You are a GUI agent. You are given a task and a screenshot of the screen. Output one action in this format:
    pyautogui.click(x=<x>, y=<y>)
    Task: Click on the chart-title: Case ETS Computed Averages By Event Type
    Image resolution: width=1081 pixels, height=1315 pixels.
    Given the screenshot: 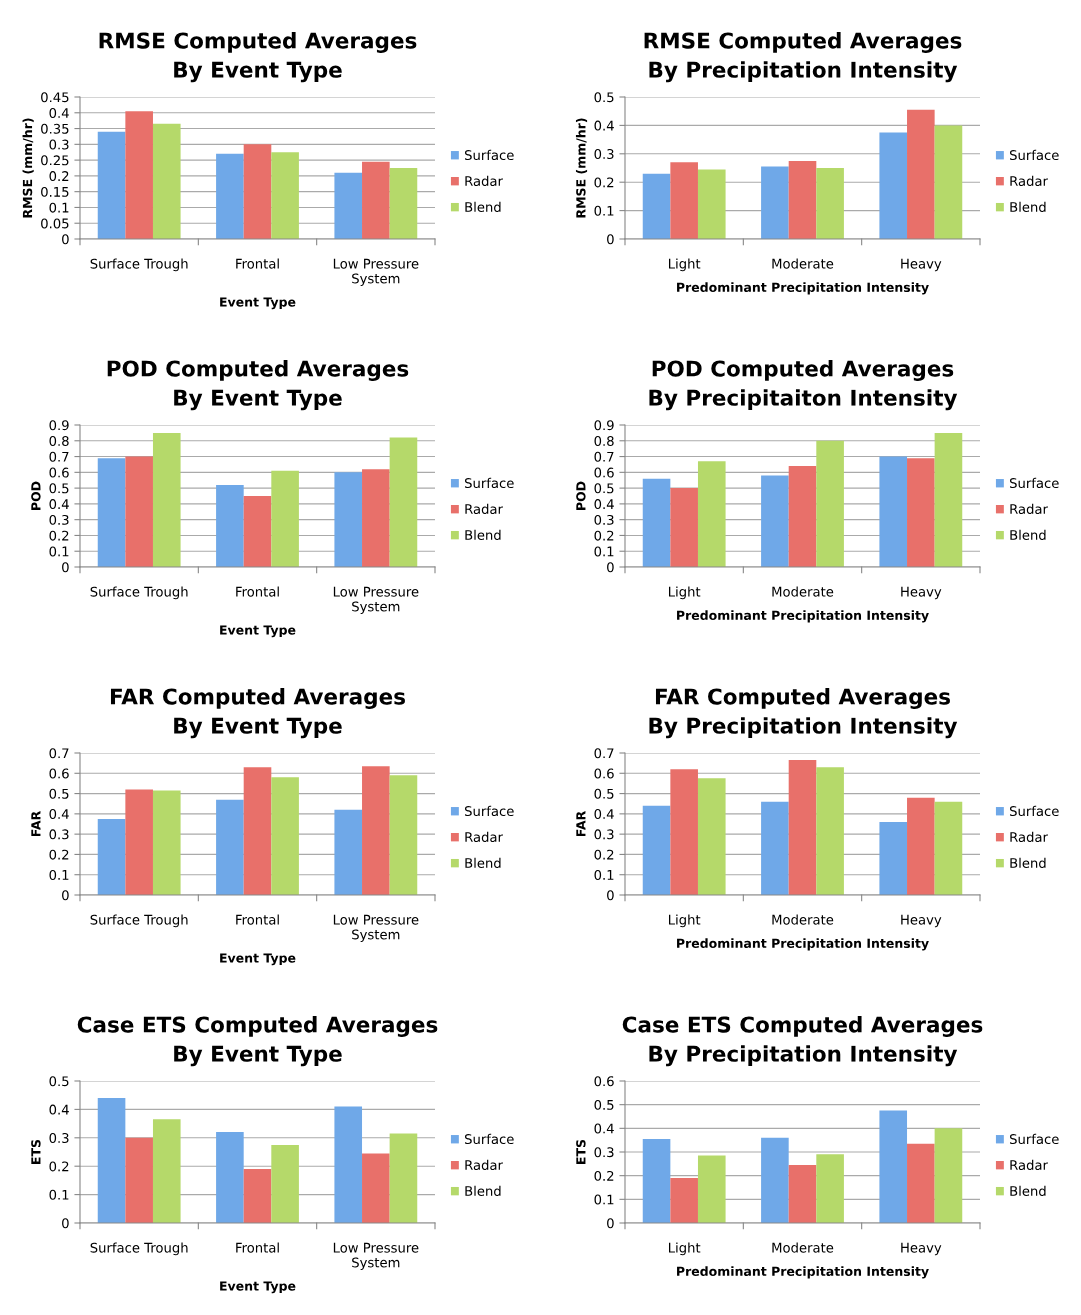 What is the action you would take?
    pyautogui.click(x=257, y=1041)
    